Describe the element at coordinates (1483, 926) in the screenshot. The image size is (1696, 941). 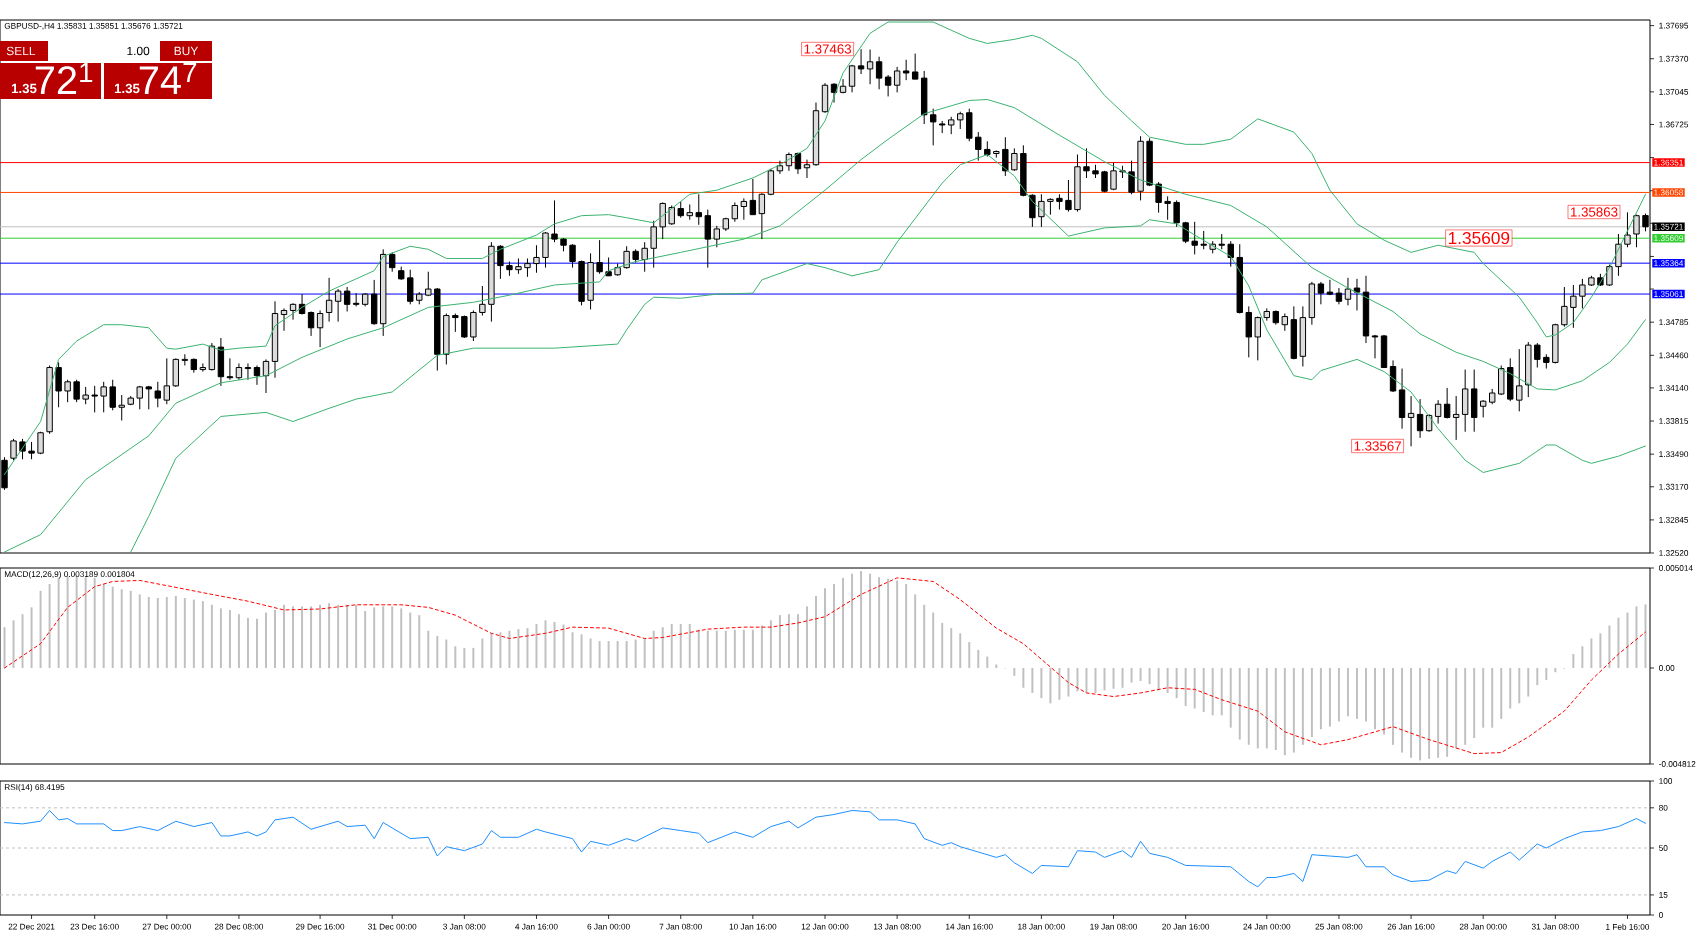
I see `x-tick-label: 28 Jan 00:00` at that location.